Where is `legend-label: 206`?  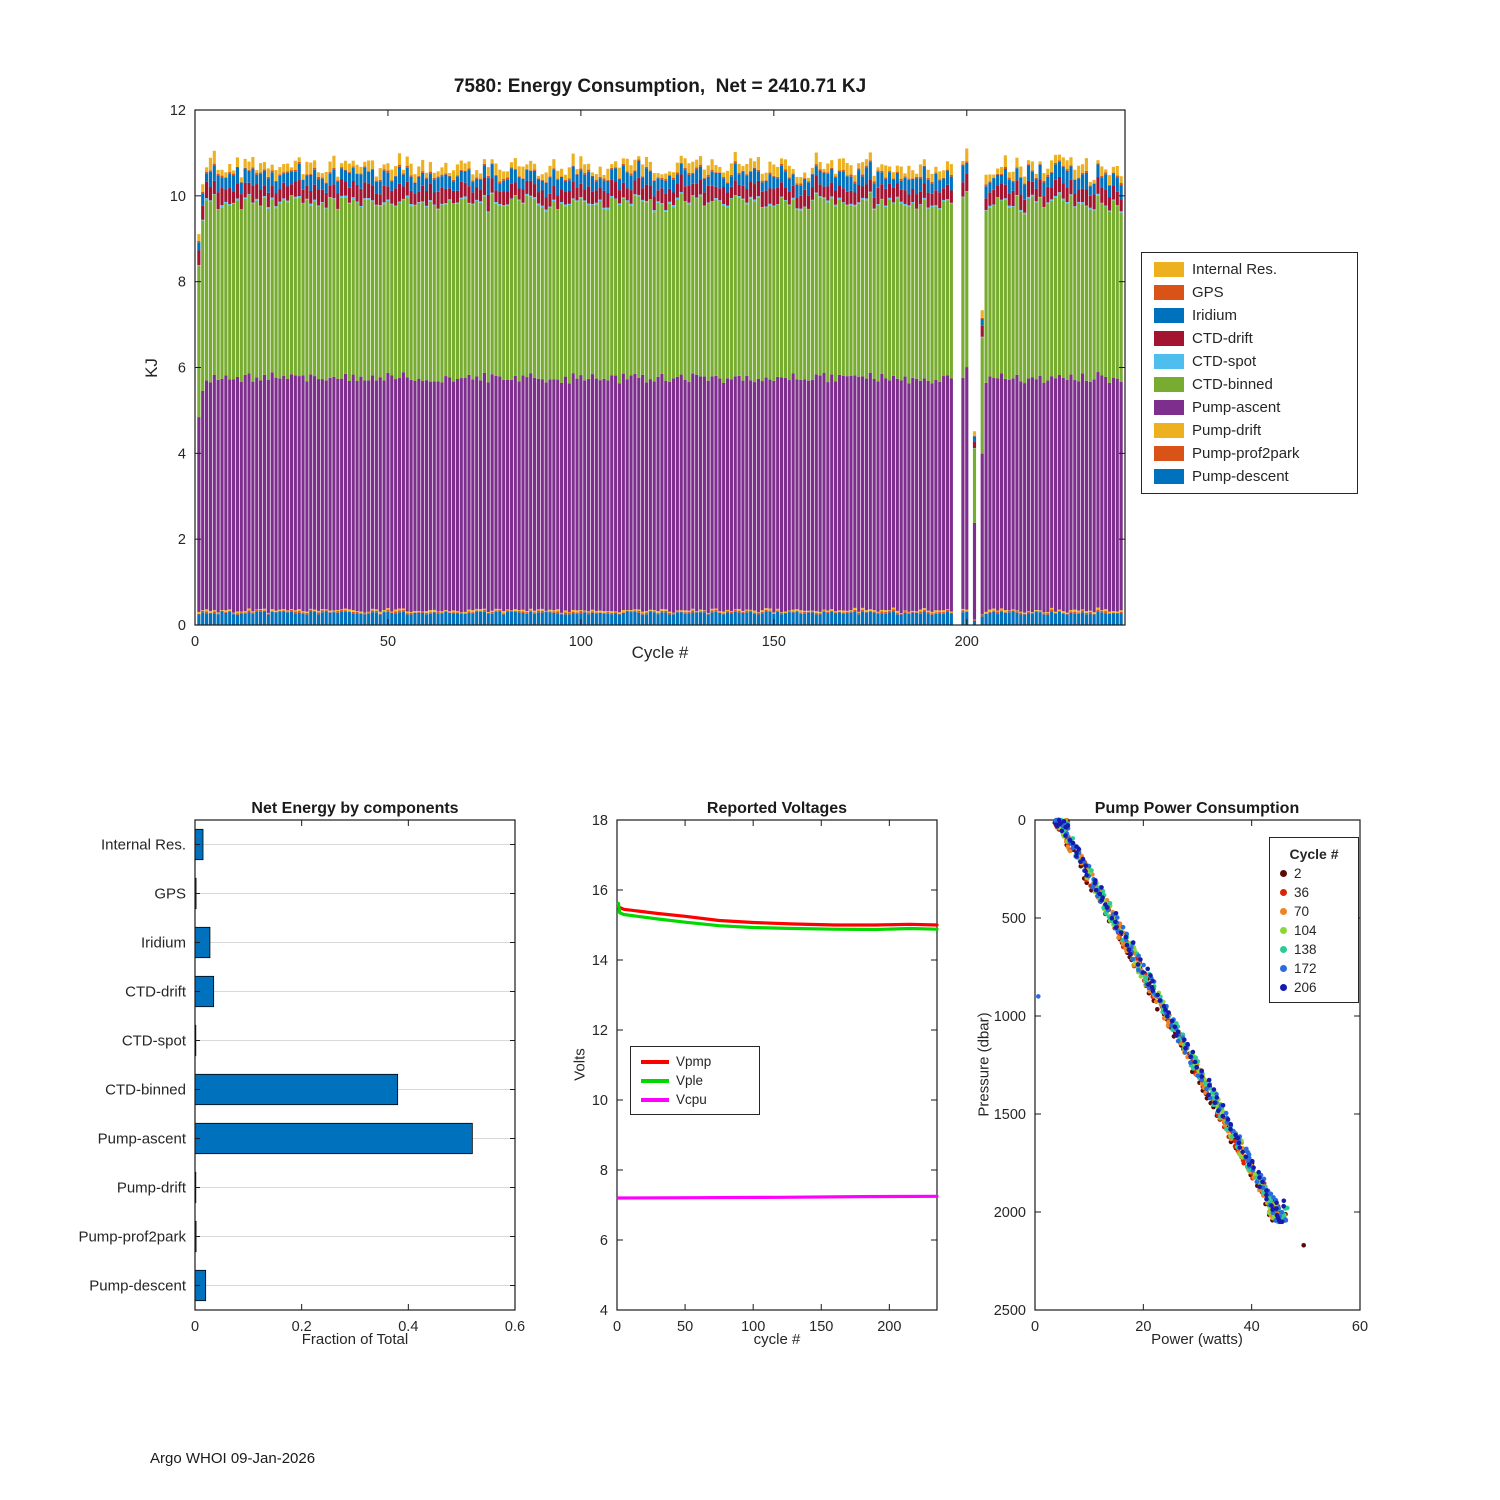
legend-label: 206 is located at coordinates (1305, 987).